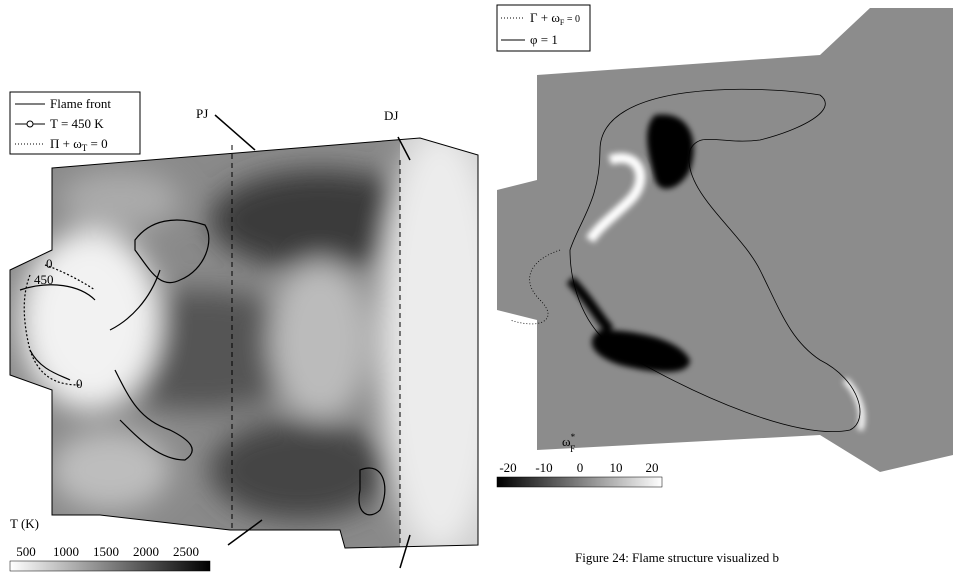 Image resolution: width=953 pixels, height=572 pixels. Describe the element at coordinates (186, 551) in the screenshot. I see `colorbar-tick-label: 2500` at that location.